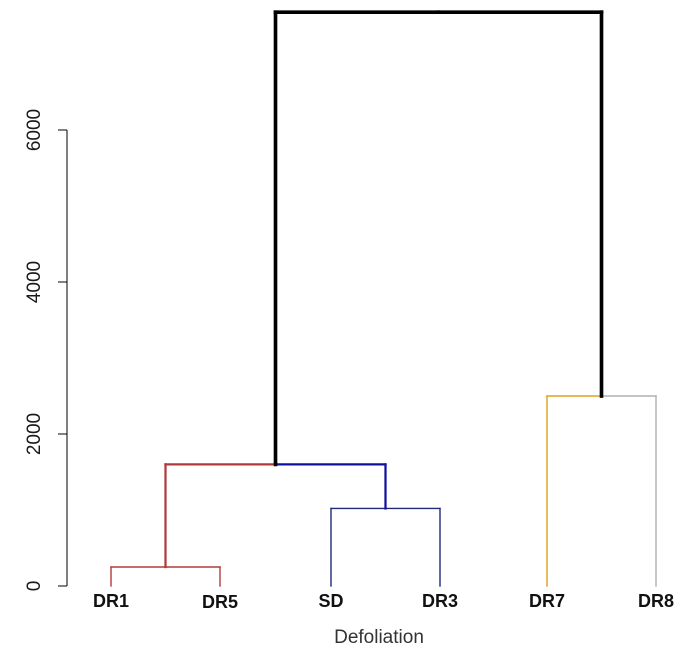  I want to click on leaf-label-dr1: DR1, so click(111, 601).